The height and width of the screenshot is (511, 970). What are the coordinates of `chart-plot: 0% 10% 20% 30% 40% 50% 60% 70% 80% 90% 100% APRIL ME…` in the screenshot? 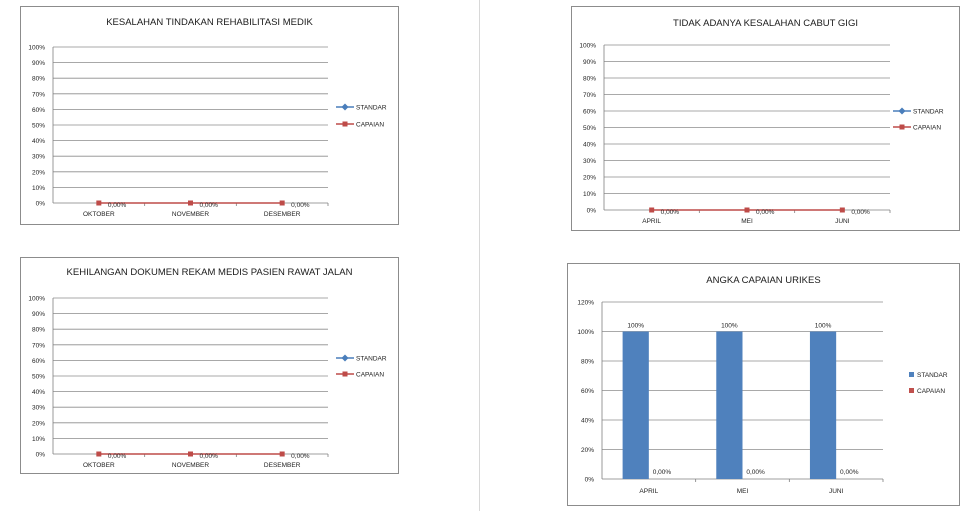 It's located at (761, 134).